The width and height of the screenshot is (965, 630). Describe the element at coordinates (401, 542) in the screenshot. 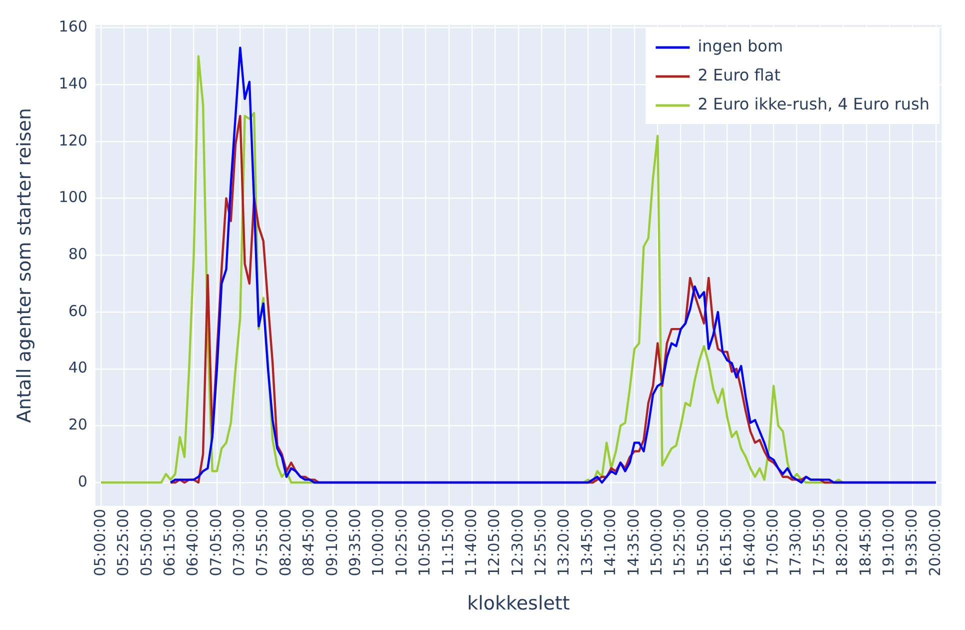

I see `x-tick-label: 10:25:00` at that location.